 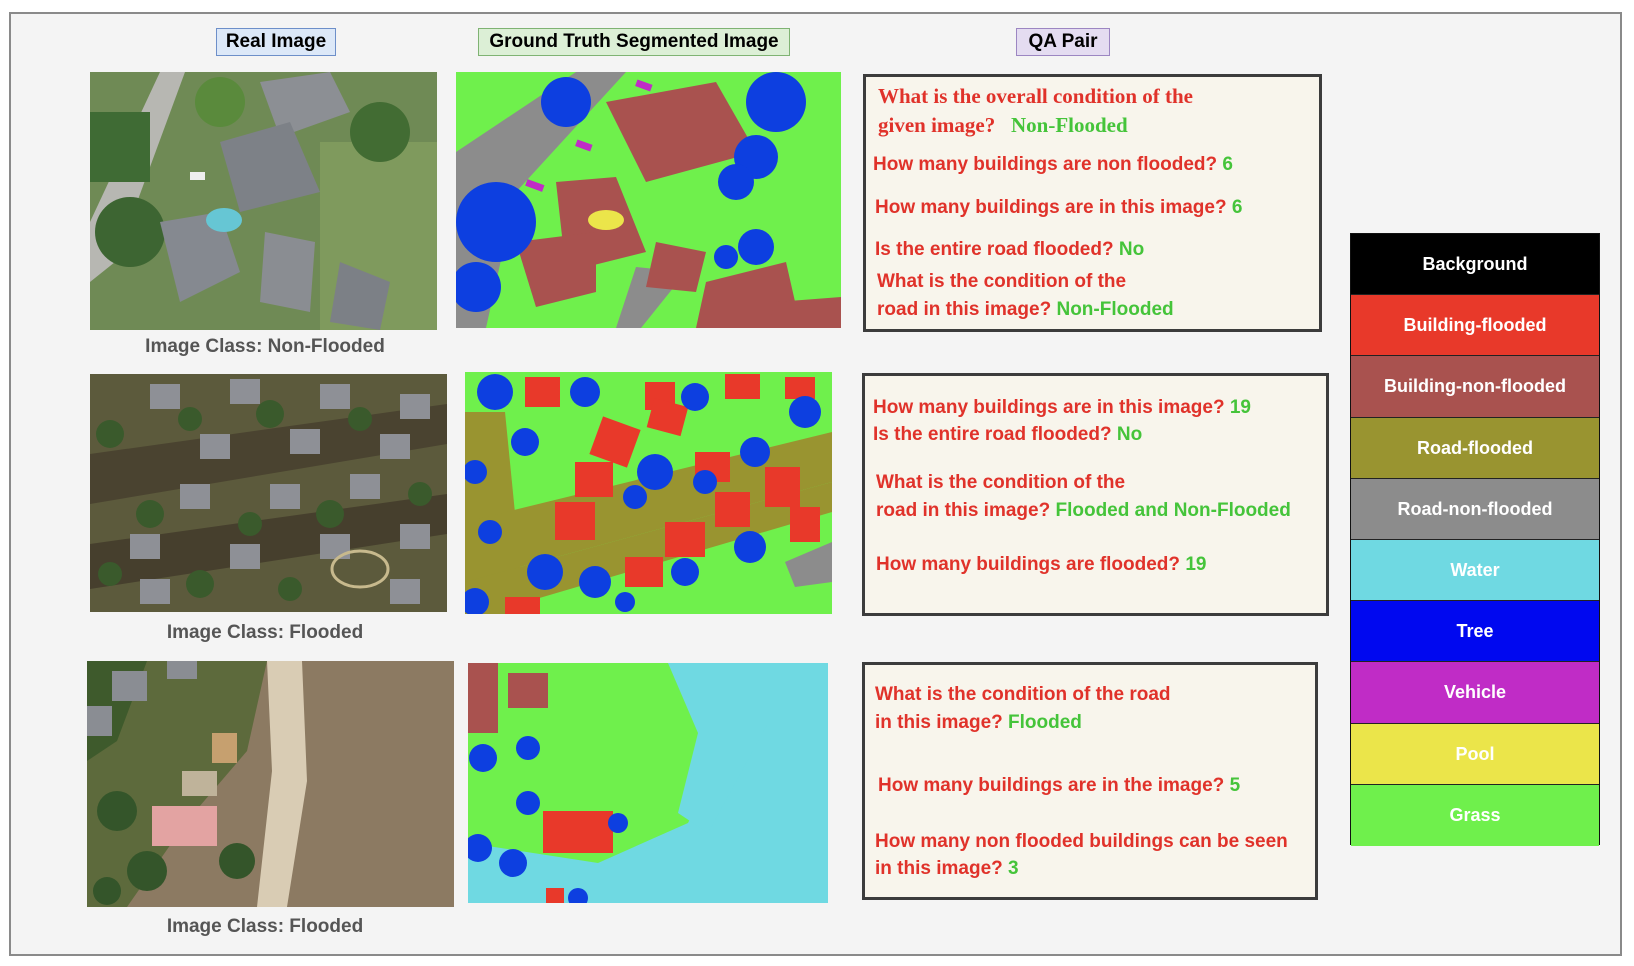 I want to click on qa-line: How many buildings are in this image? 6, so click(x=1059, y=207).